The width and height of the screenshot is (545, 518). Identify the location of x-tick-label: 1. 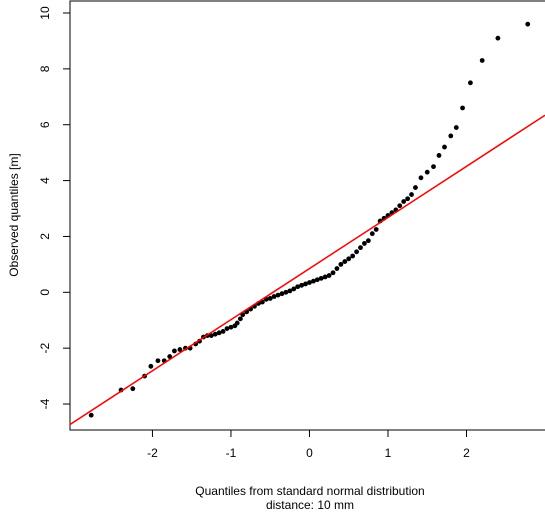
(388, 453).